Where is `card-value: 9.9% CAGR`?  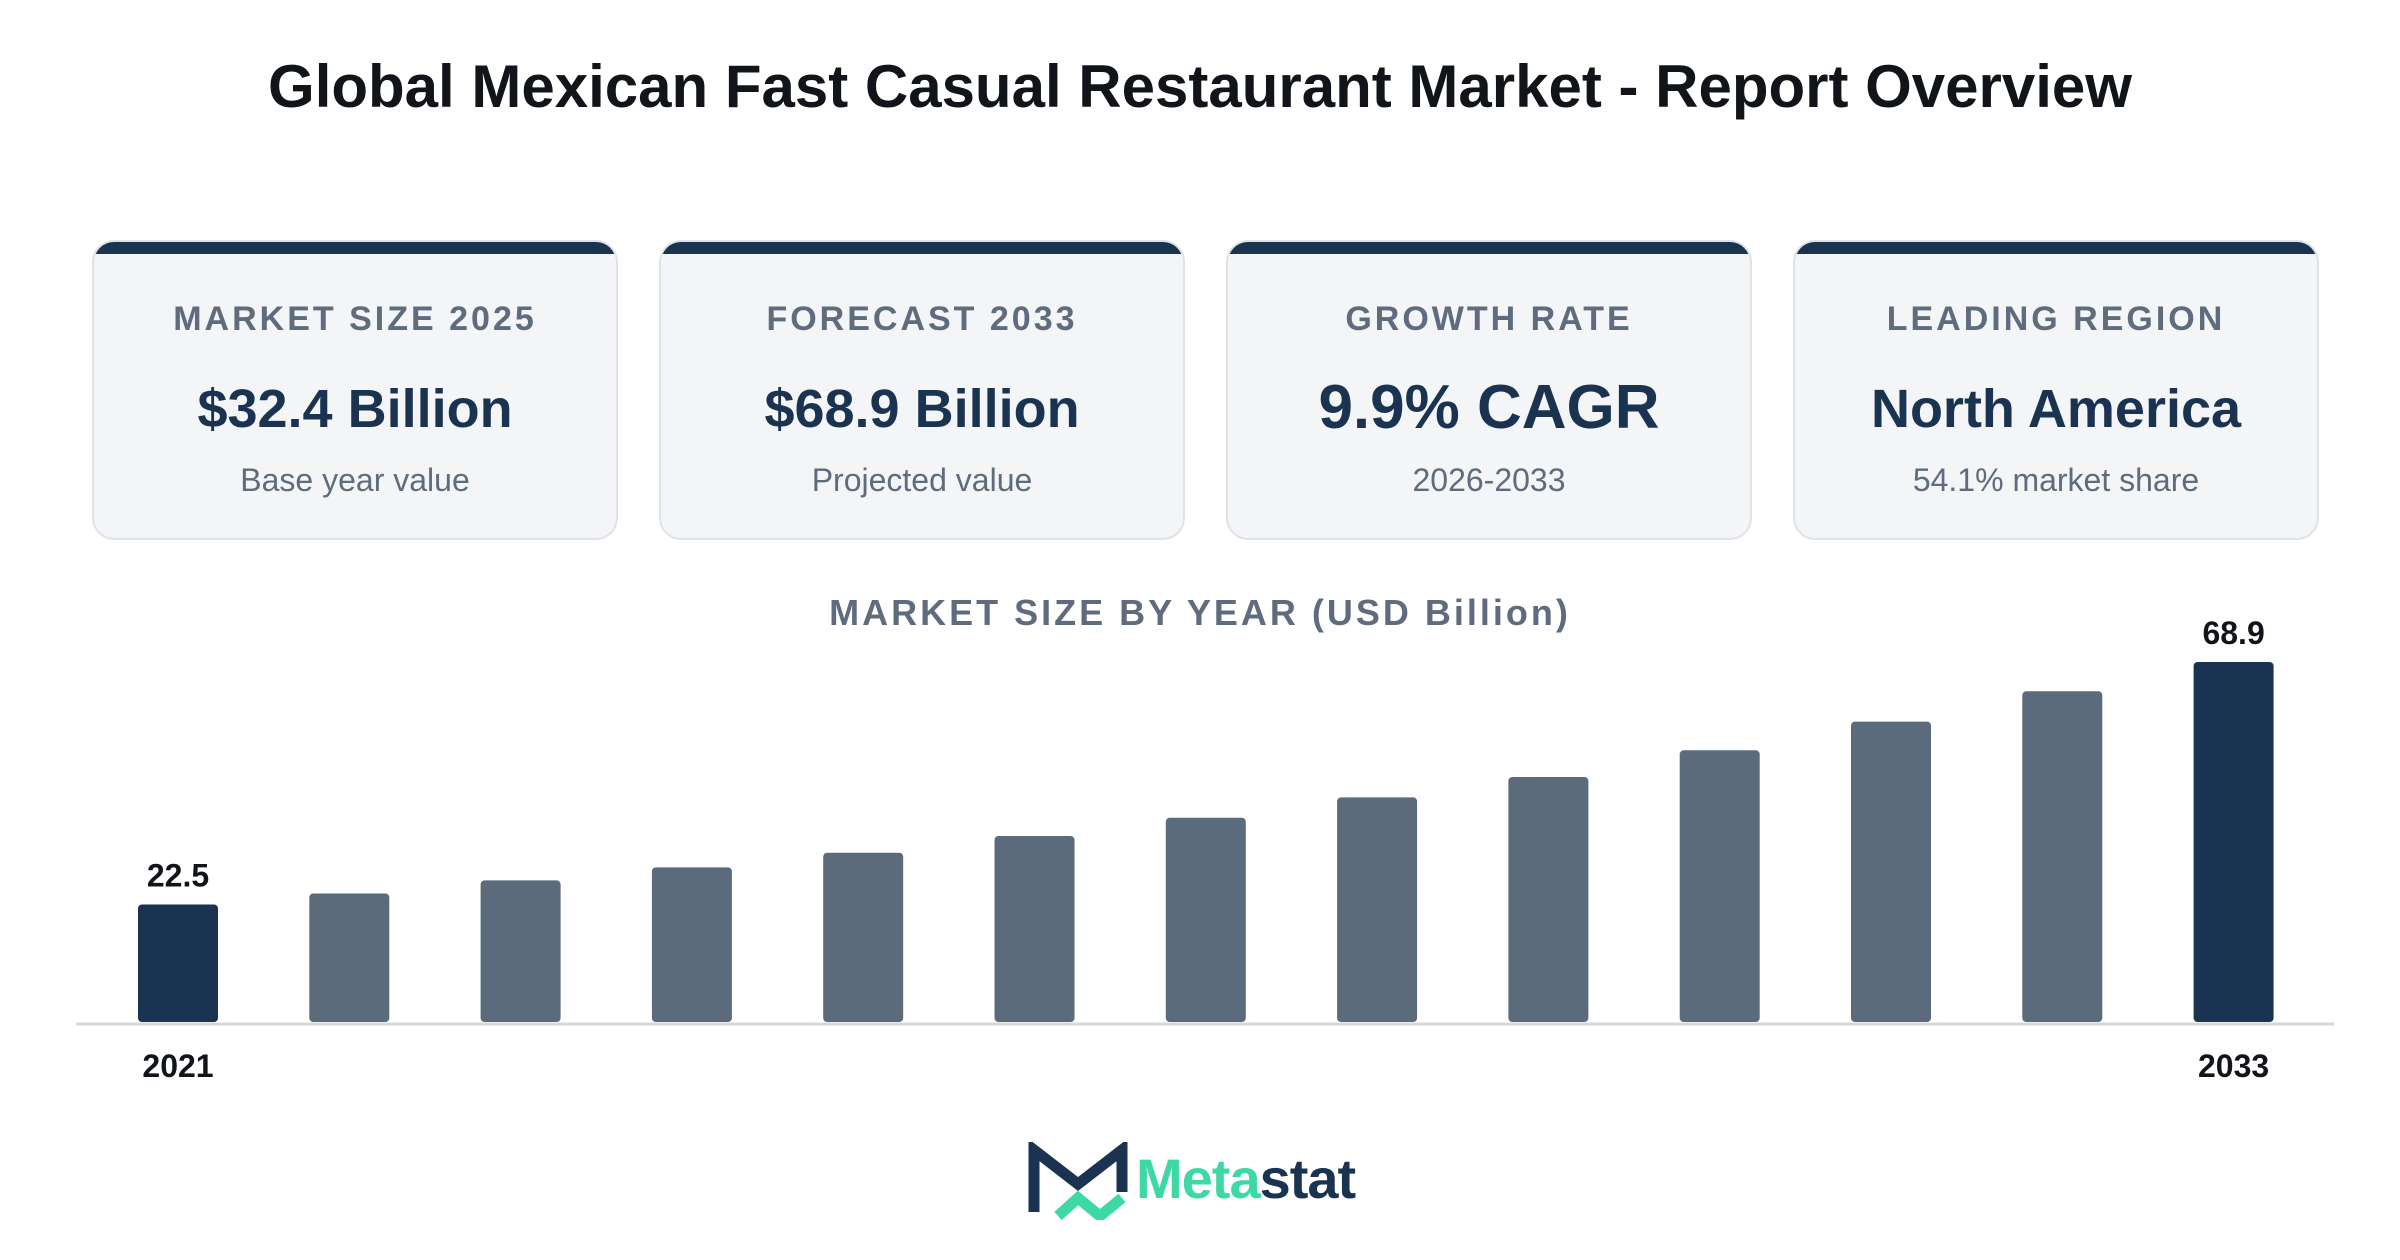
card-value: 9.9% CAGR is located at coordinates (1489, 407).